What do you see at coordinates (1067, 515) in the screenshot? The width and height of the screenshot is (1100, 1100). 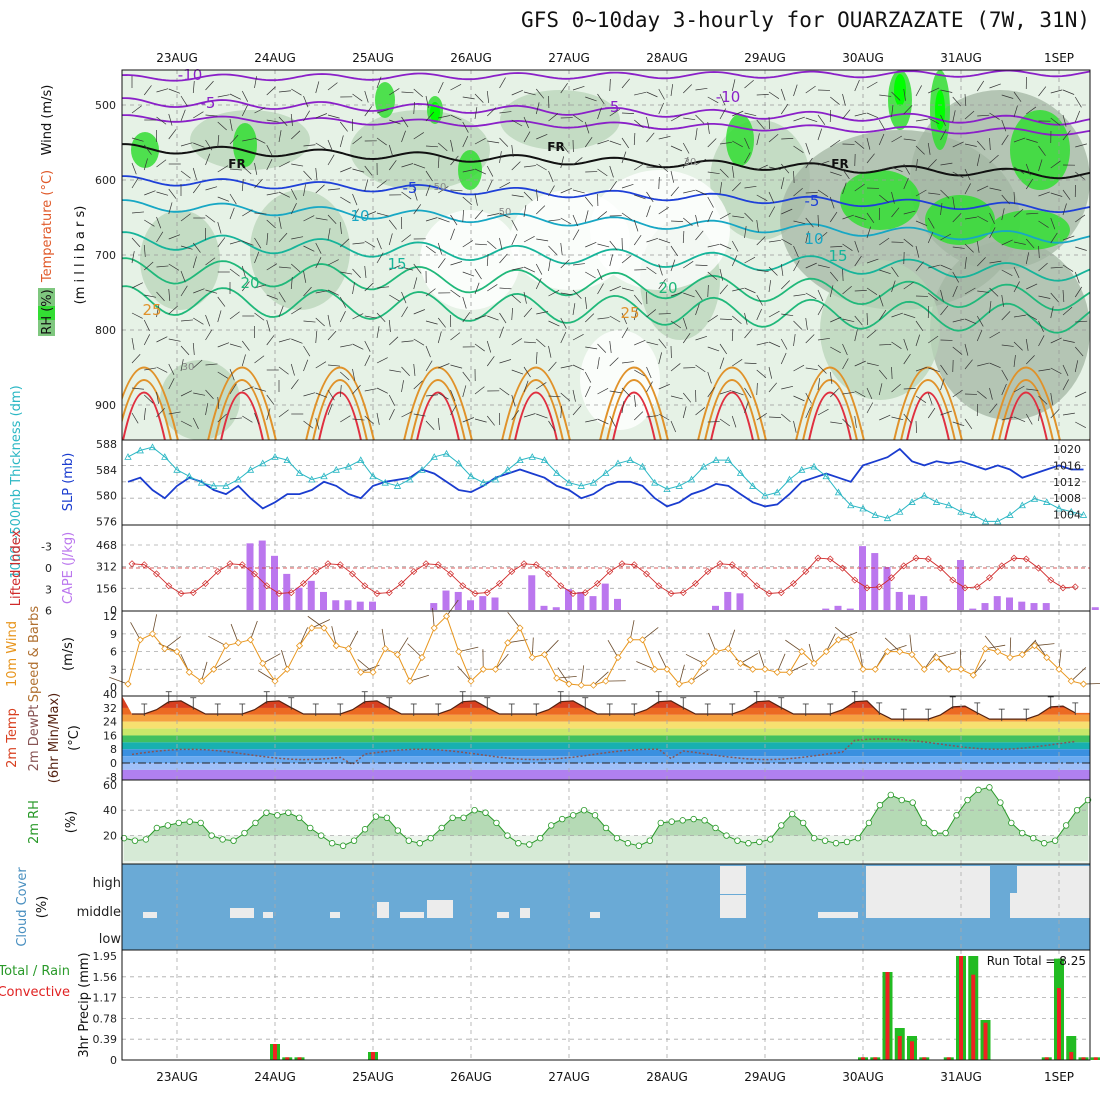 I see `slp-tick: 1004` at bounding box center [1067, 515].